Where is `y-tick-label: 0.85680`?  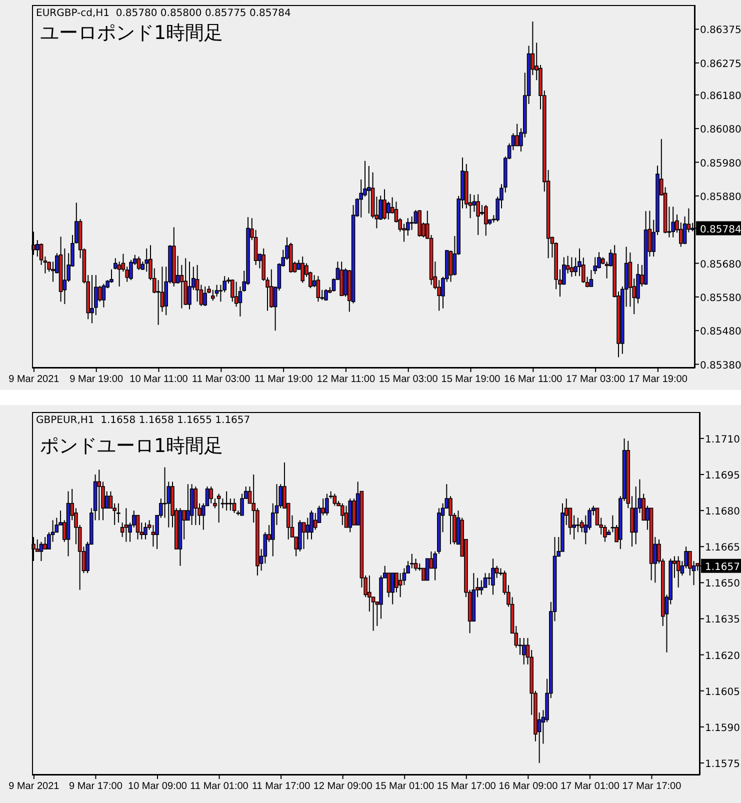 y-tick-label: 0.85680 is located at coordinates (720, 264).